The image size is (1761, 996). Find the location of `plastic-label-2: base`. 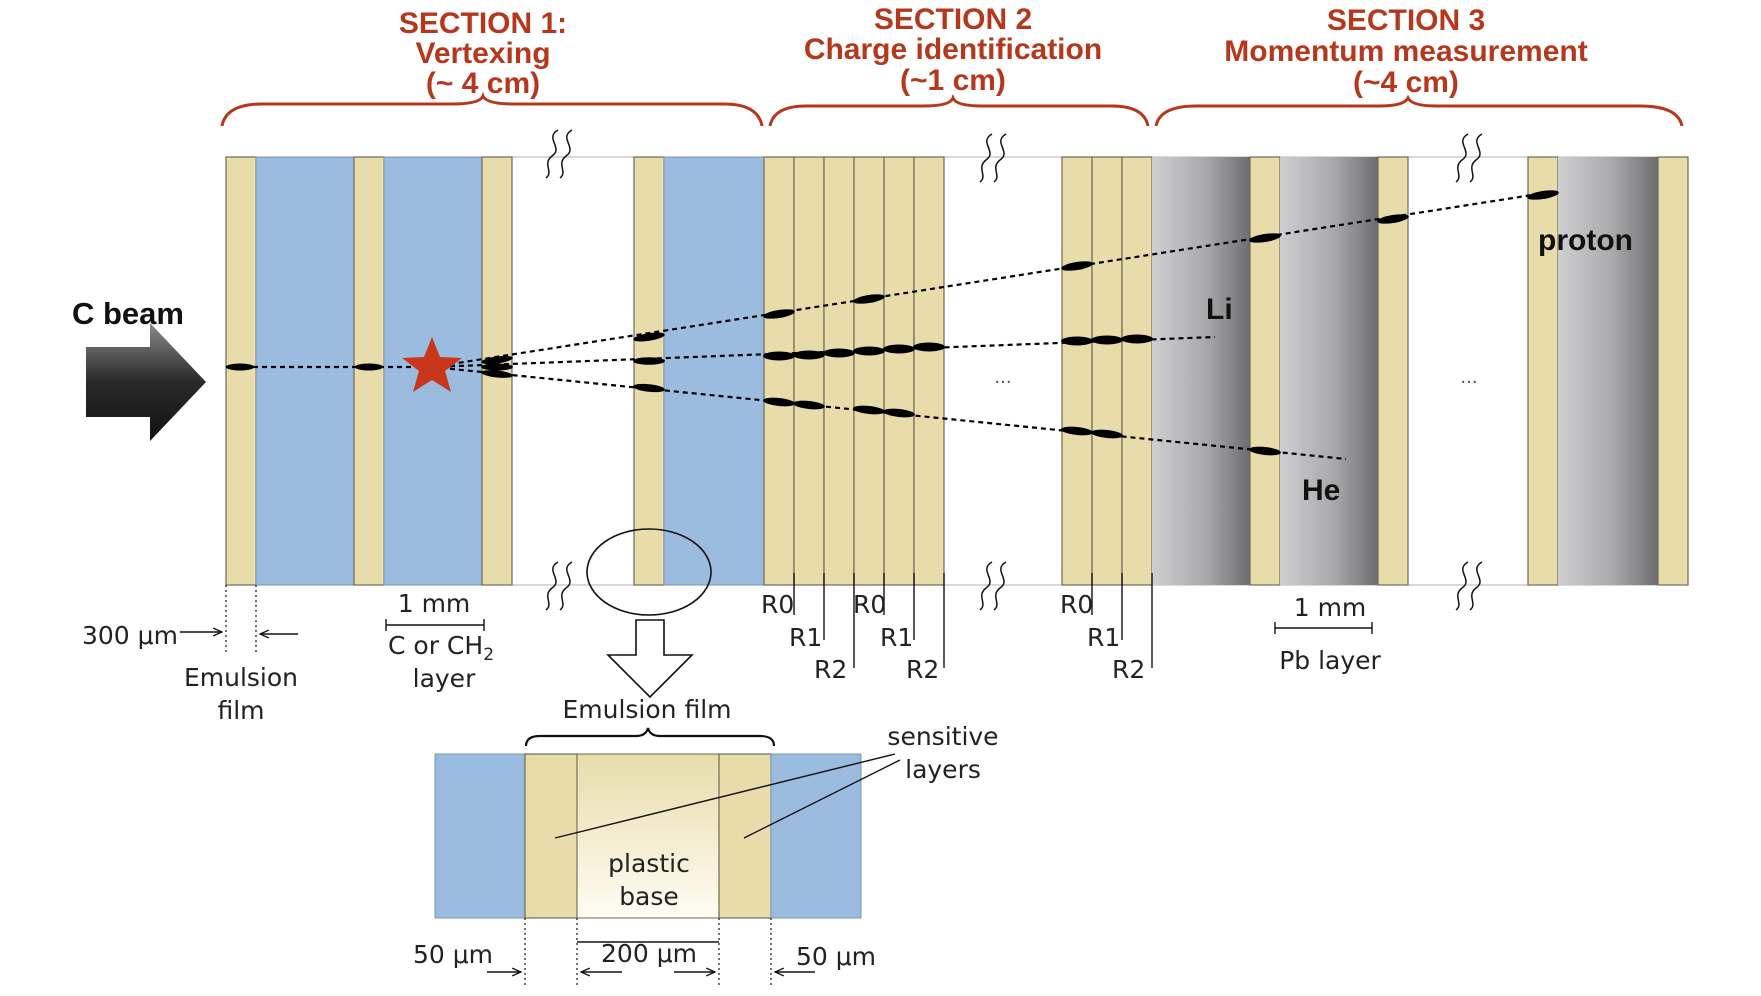

plastic-label-2: base is located at coordinates (649, 896).